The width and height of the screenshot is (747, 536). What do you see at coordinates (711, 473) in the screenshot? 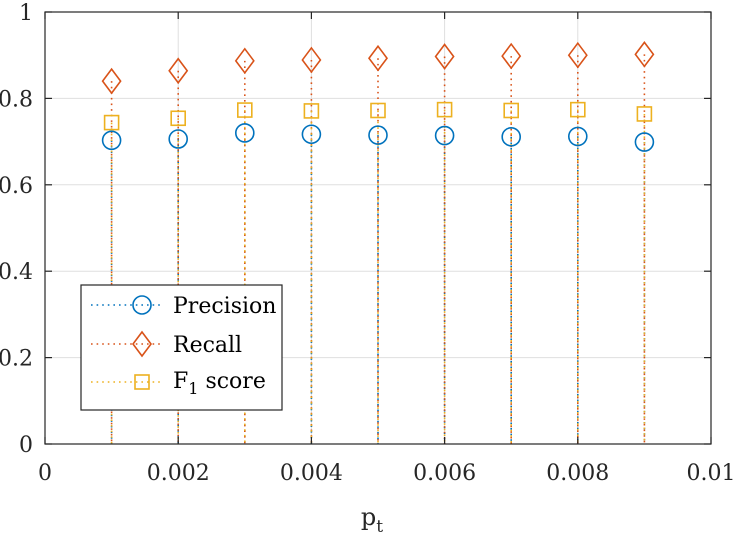
I see `x-tick-label: 0.01` at bounding box center [711, 473].